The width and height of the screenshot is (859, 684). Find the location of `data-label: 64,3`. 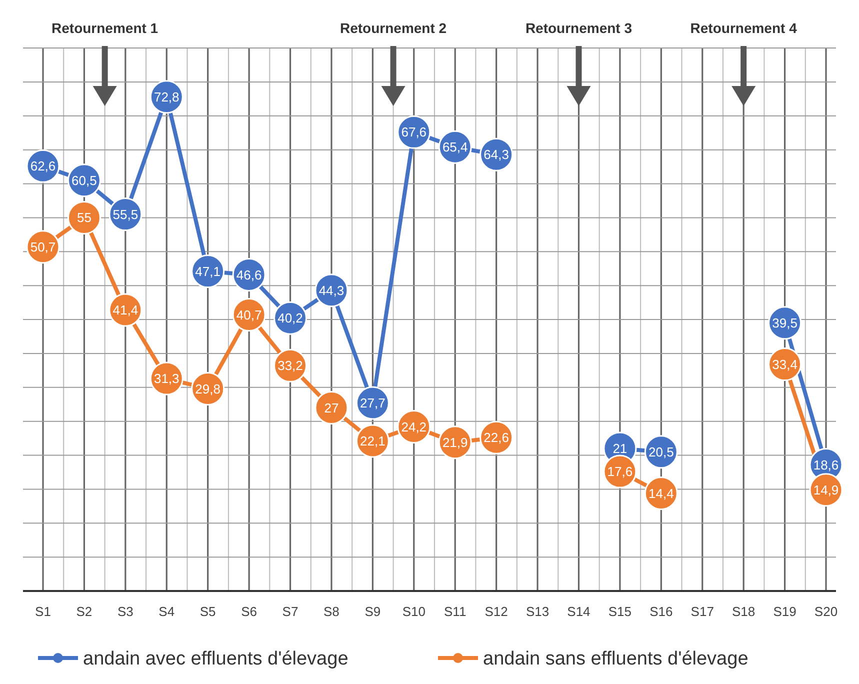

data-label: 64,3 is located at coordinates (496, 154).